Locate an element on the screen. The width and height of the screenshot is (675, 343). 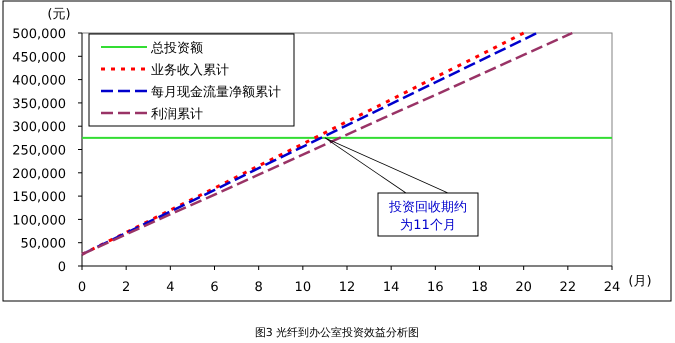
x-tick-label: 16 is located at coordinates (435, 287).